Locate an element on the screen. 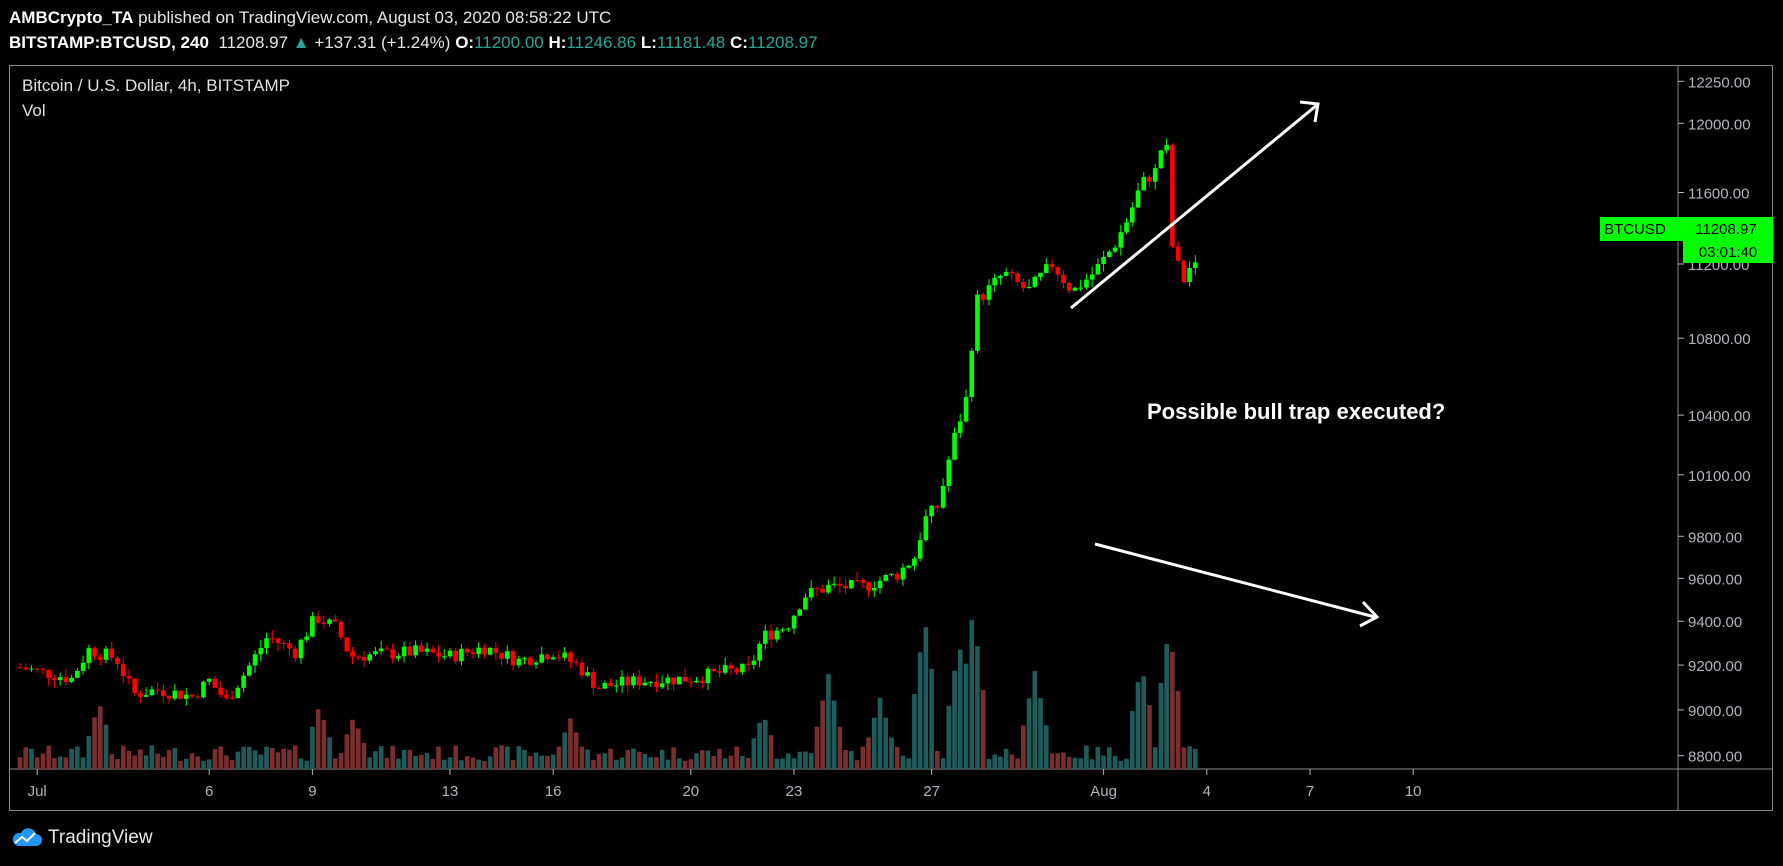 This screenshot has width=1783, height=866. tradingview-logo: TradingView is located at coordinates (81, 838).